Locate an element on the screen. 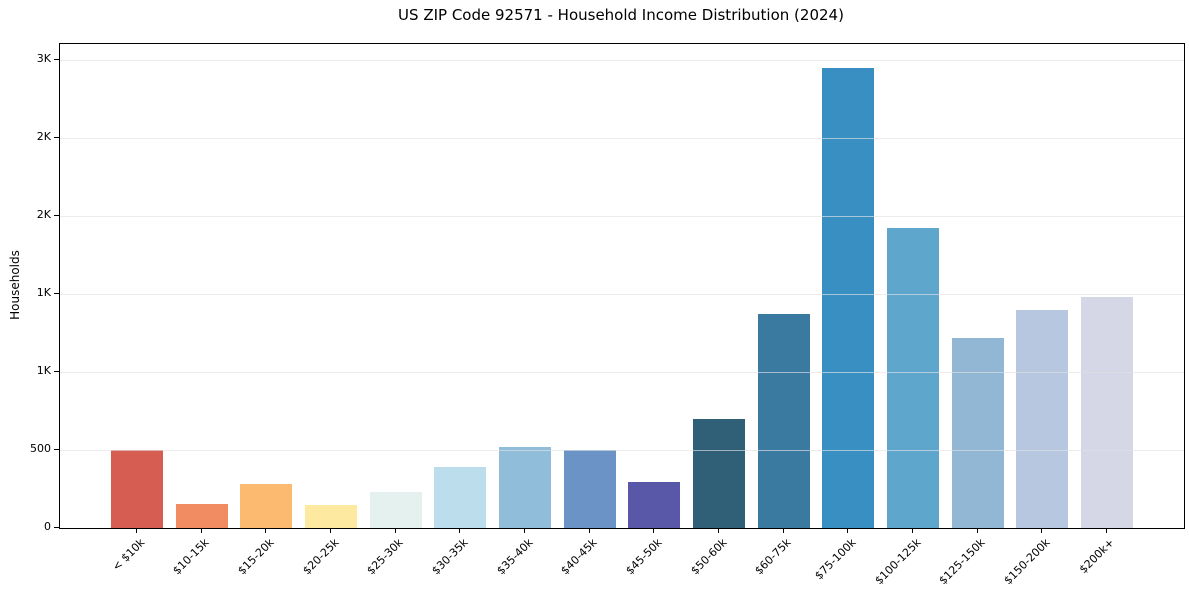  bar-< $10k is located at coordinates (137, 489).